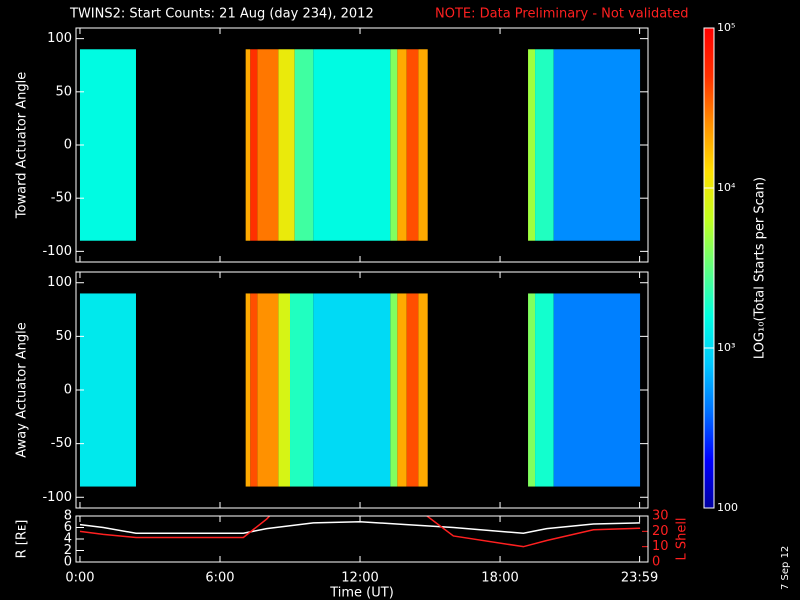 The height and width of the screenshot is (600, 800). Describe the element at coordinates (562, 14) in the screenshot. I see `note: NOTE: Data Preliminary - Not validated` at that location.